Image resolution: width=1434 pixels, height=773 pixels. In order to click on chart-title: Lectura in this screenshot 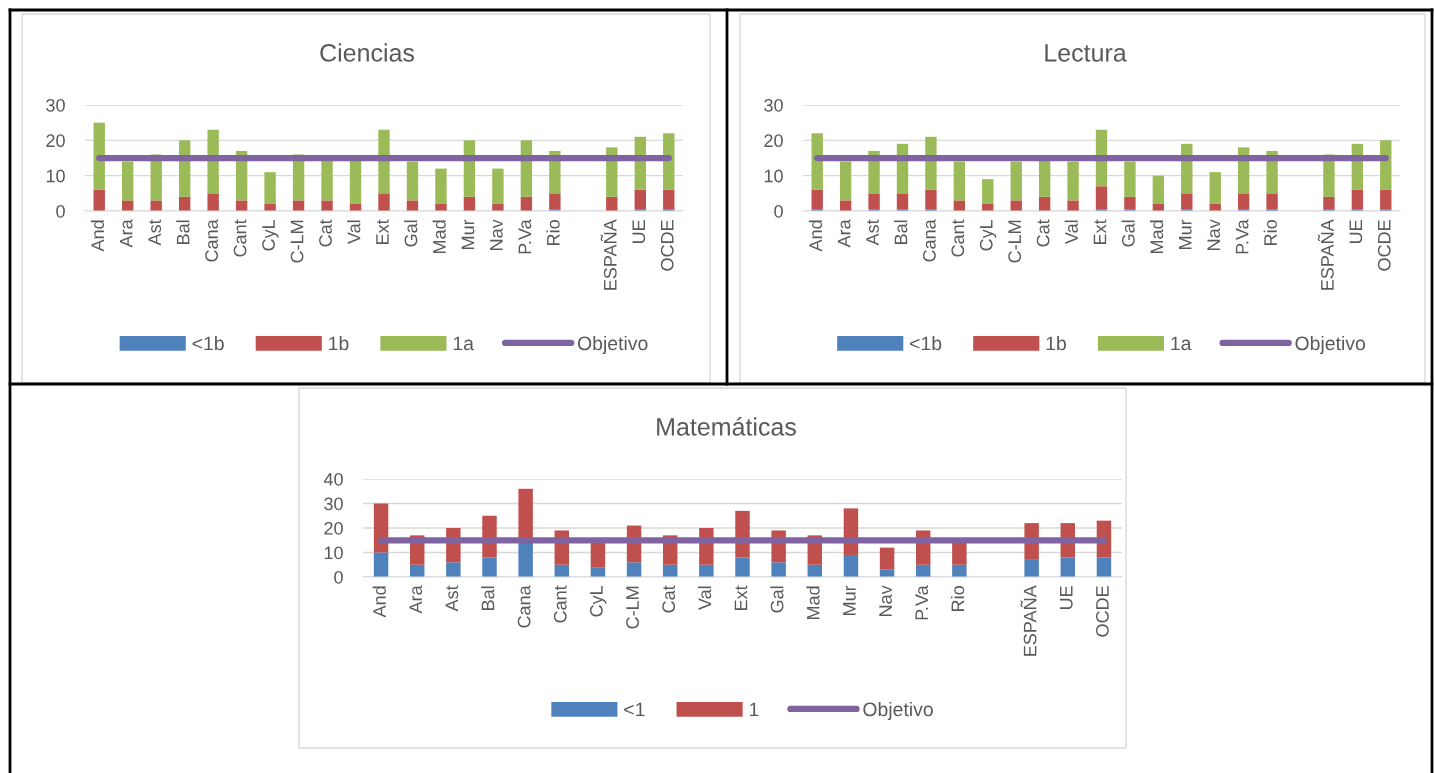, I will do `click(1086, 53)`.